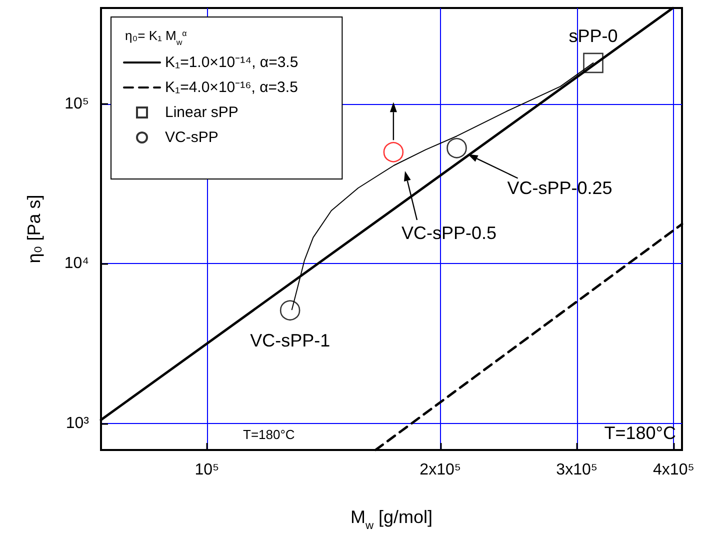 Image resolution: width=702 pixels, height=541 pixels. What do you see at coordinates (191, 137) in the screenshot?
I see `legend-label: VC-sPP` at bounding box center [191, 137].